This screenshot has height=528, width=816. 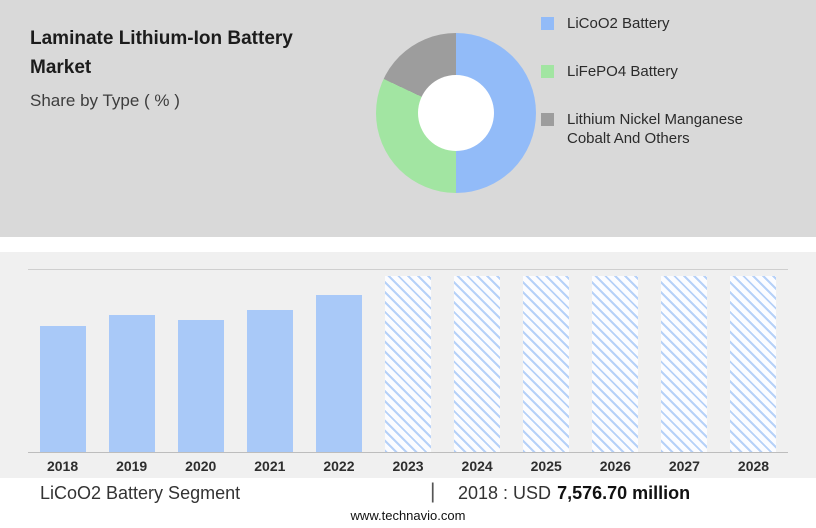 I want to click on year-label: 2018, so click(x=62, y=466).